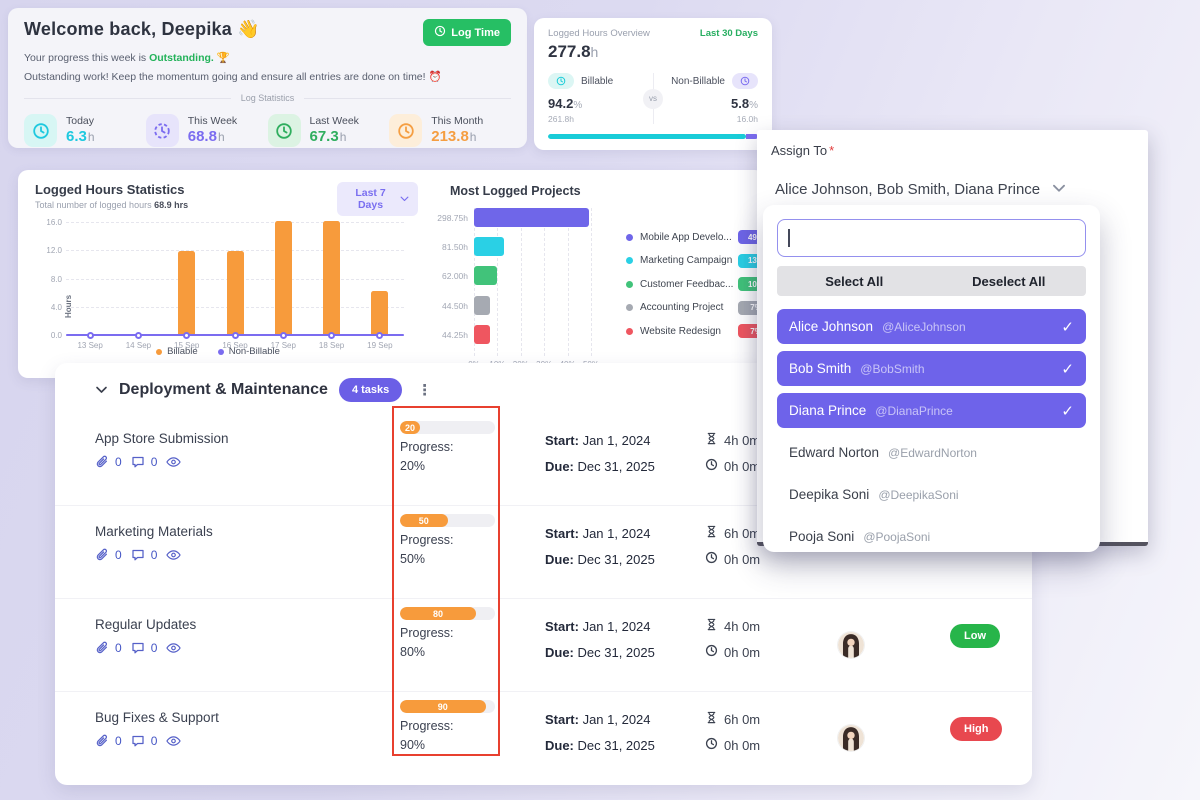 The image size is (1200, 800). Describe the element at coordinates (918, 494) in the screenshot. I see `assignee-handle: @DeepikaSoni` at that location.